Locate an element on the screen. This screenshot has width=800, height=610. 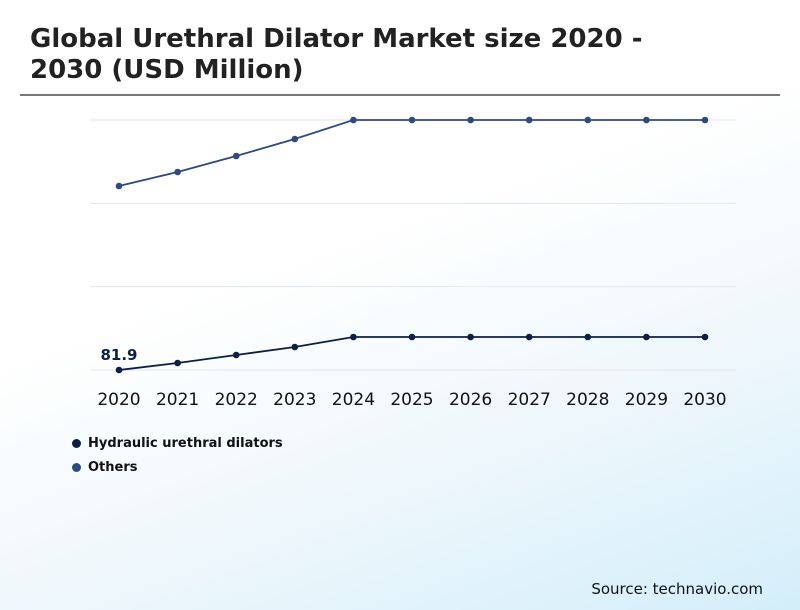
legend-item-hydraulic: Hydraulic urethral dilators is located at coordinates (177, 443).